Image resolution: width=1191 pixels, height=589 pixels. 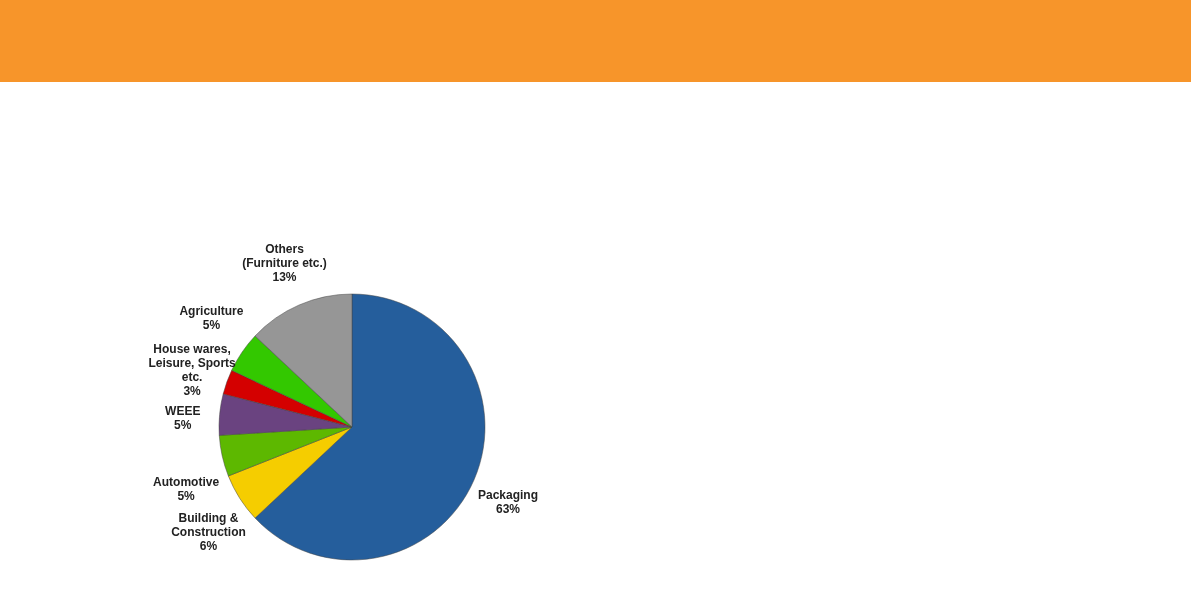 I want to click on data-label: 6%, so click(x=208, y=546).